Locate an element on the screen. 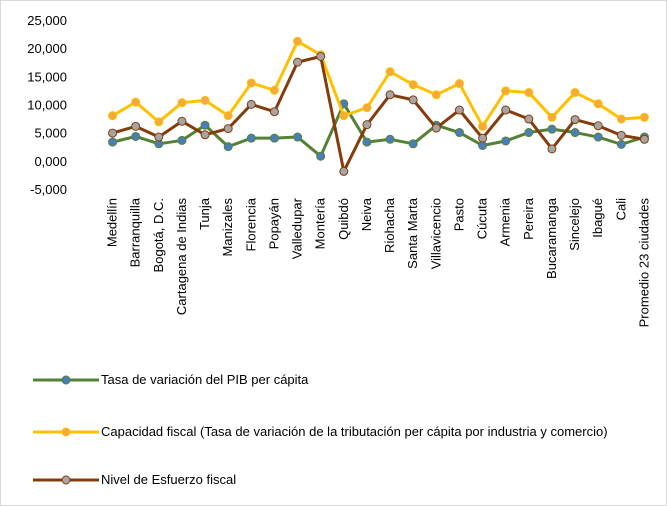 This screenshot has height=506, width=667. x-tick-label: Armenia is located at coordinates (505, 221).